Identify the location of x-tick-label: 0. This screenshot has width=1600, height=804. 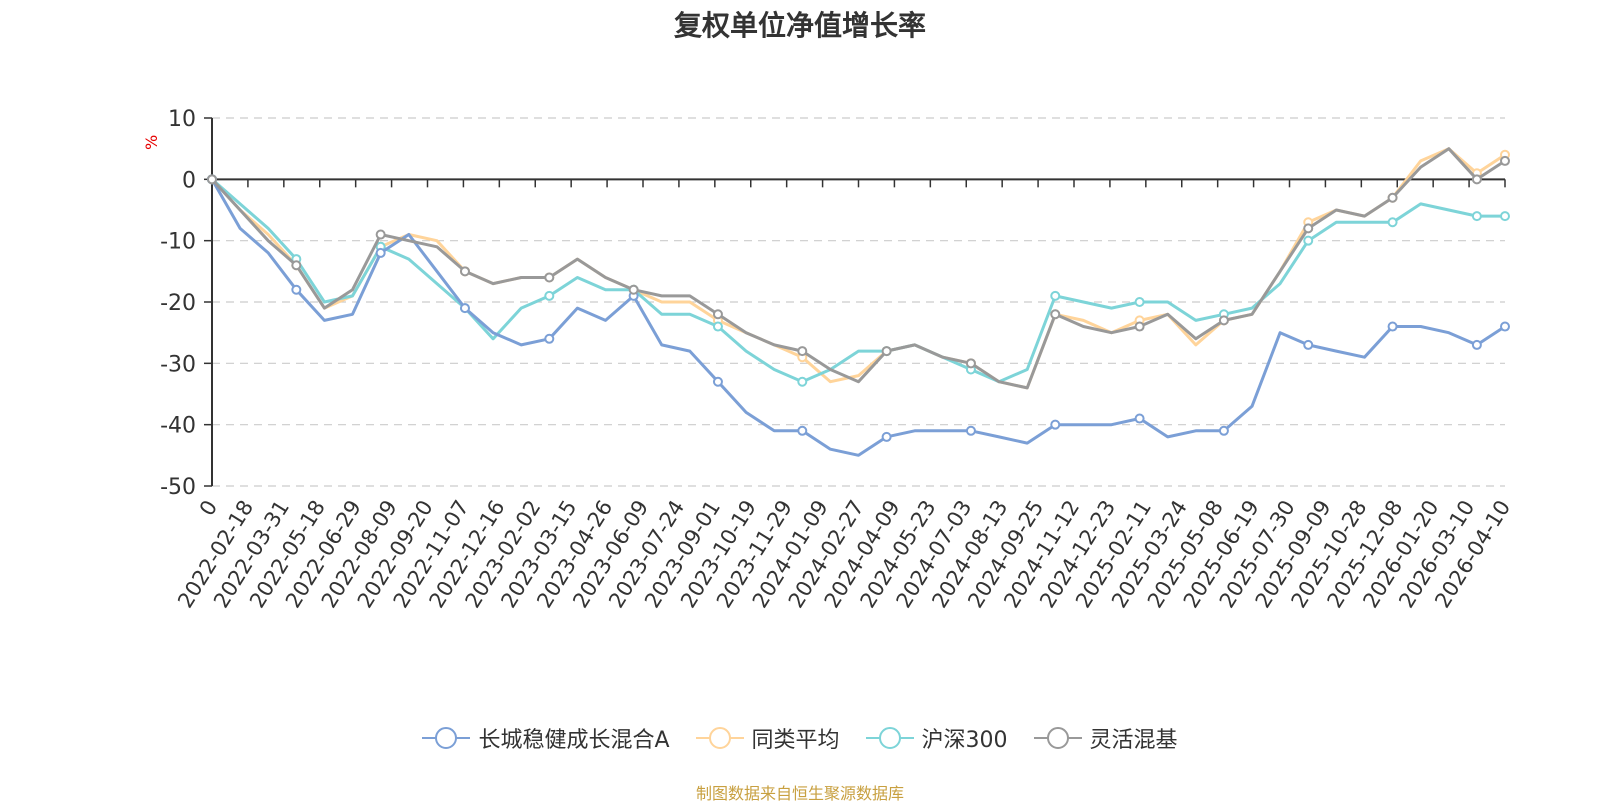
(208, 508).